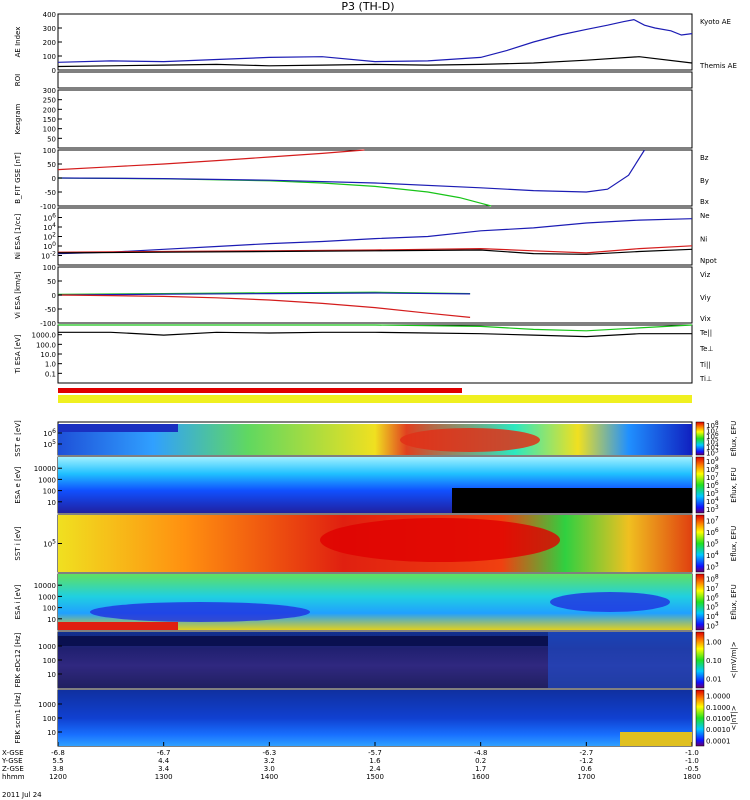 Image resolution: width=750 pixels, height=800 pixels. Describe the element at coordinates (712, 436) in the screenshot. I see `colorbar-tick-sst_e: 10⁶` at that location.